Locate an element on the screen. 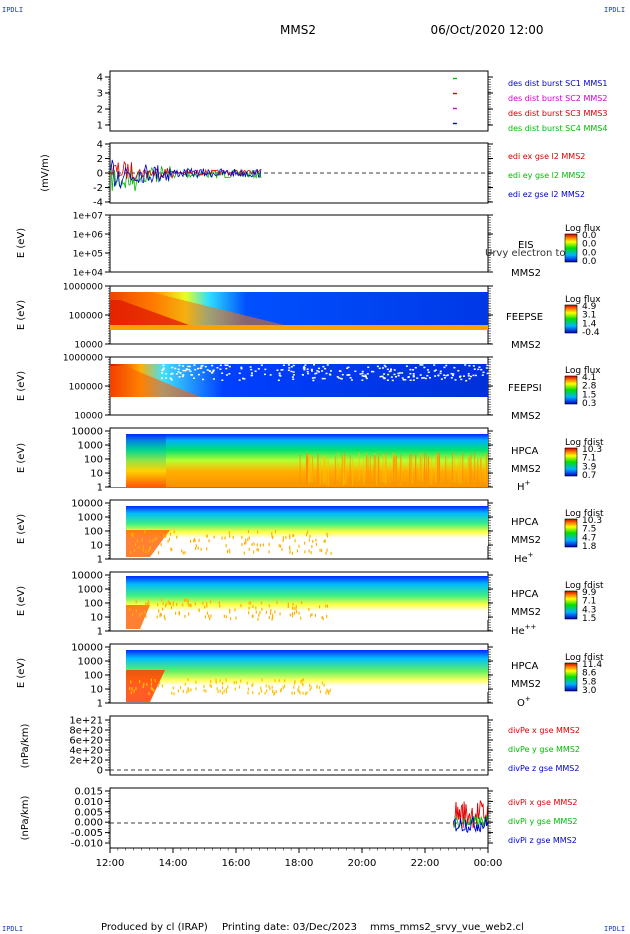  eis-ylabel: E (eV) is located at coordinates (21, 243).